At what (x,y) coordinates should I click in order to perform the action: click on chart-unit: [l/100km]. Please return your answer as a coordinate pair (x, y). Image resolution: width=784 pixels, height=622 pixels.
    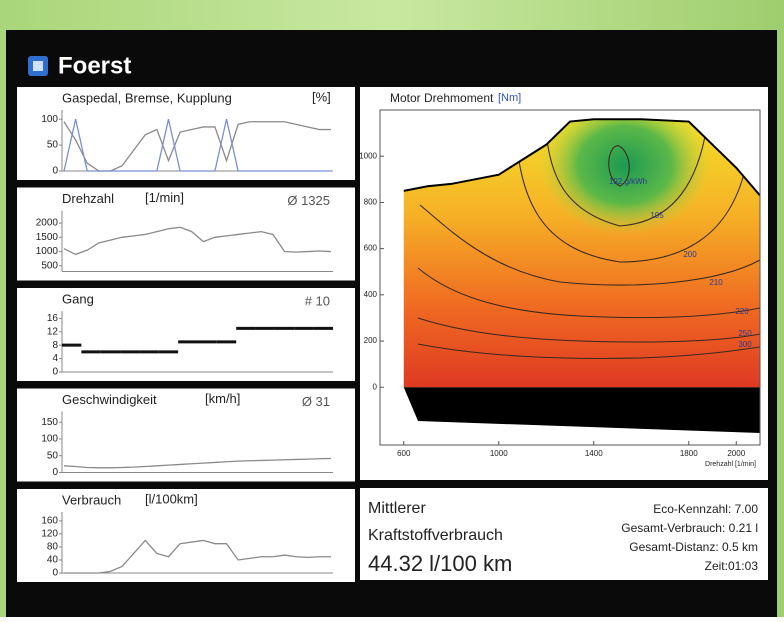
    Looking at the image, I should click on (171, 498).